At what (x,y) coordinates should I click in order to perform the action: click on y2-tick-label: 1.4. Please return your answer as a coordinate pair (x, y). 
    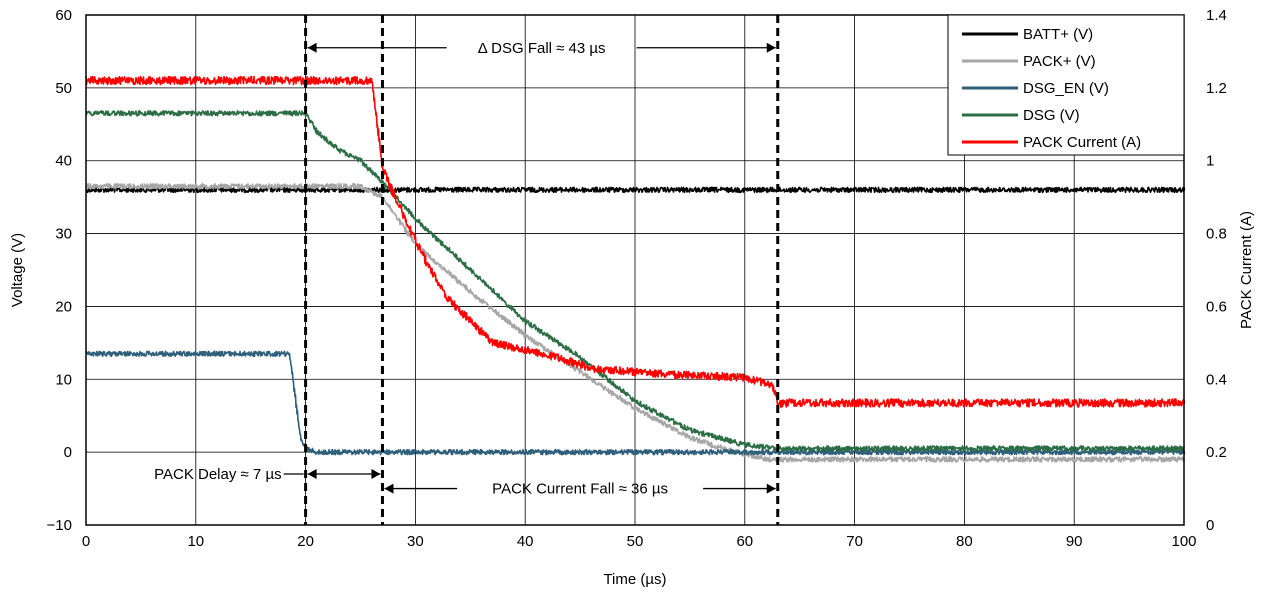
    Looking at the image, I should click on (1216, 15).